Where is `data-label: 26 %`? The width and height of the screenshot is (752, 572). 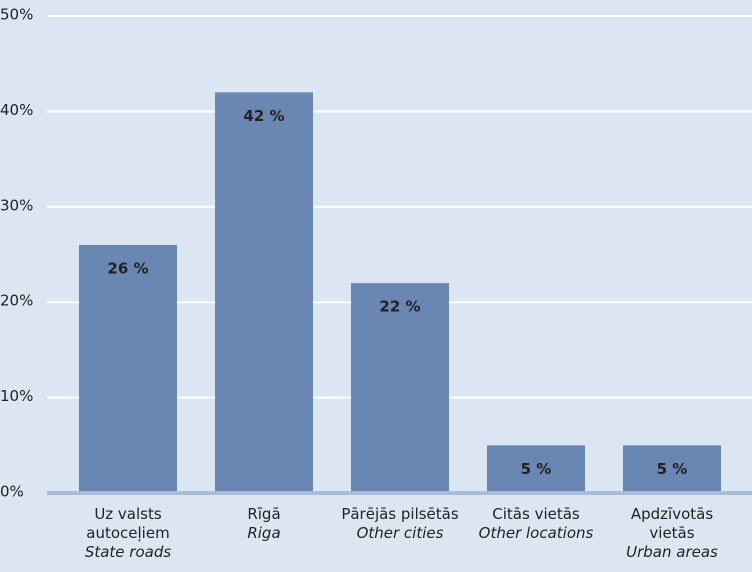 data-label: 26 % is located at coordinates (127, 268).